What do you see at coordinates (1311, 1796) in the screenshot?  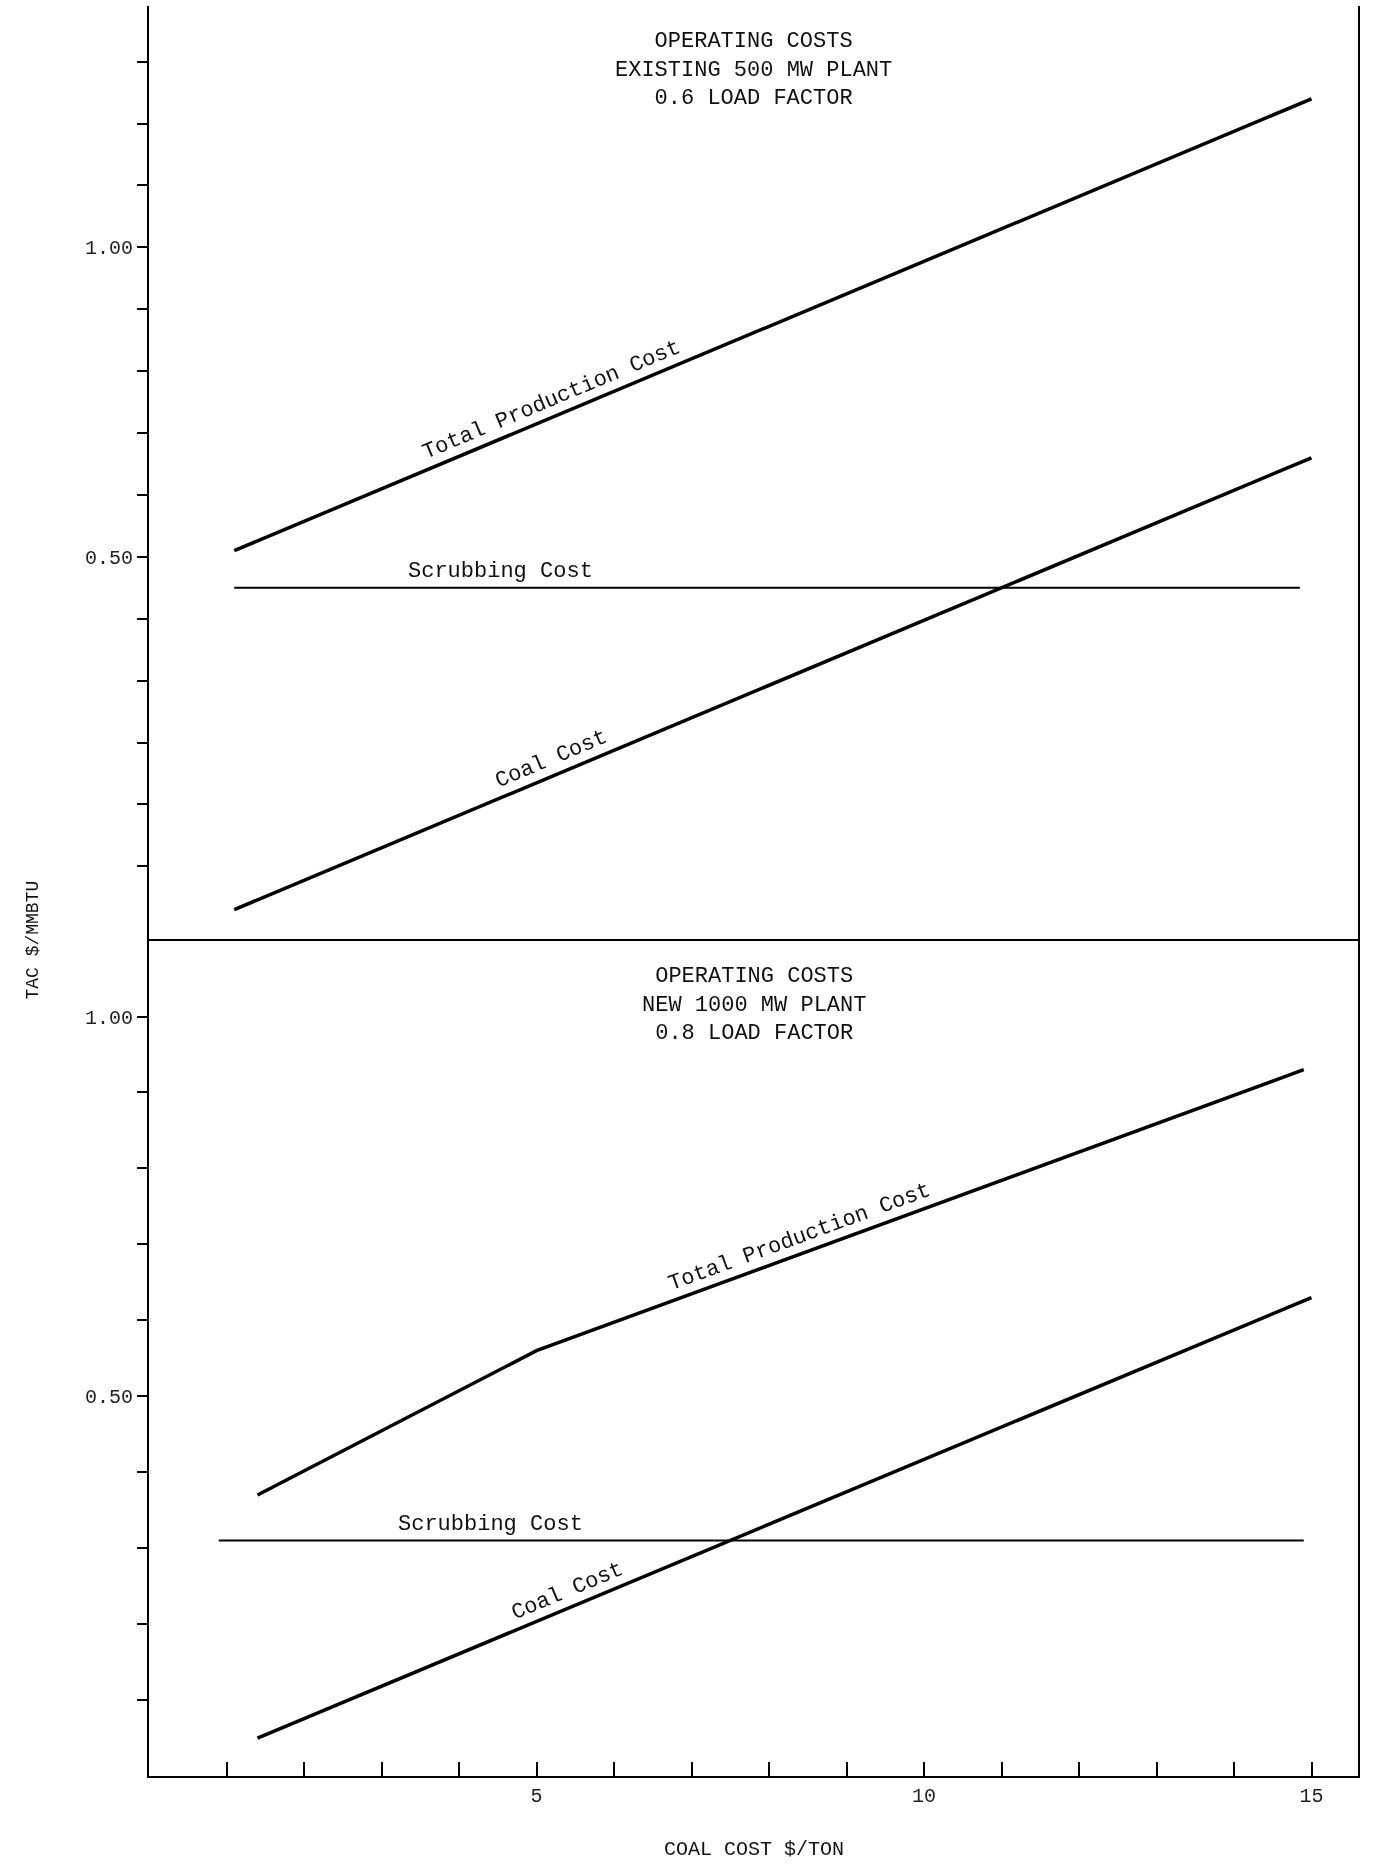 I see `x-tick-label: 15` at bounding box center [1311, 1796].